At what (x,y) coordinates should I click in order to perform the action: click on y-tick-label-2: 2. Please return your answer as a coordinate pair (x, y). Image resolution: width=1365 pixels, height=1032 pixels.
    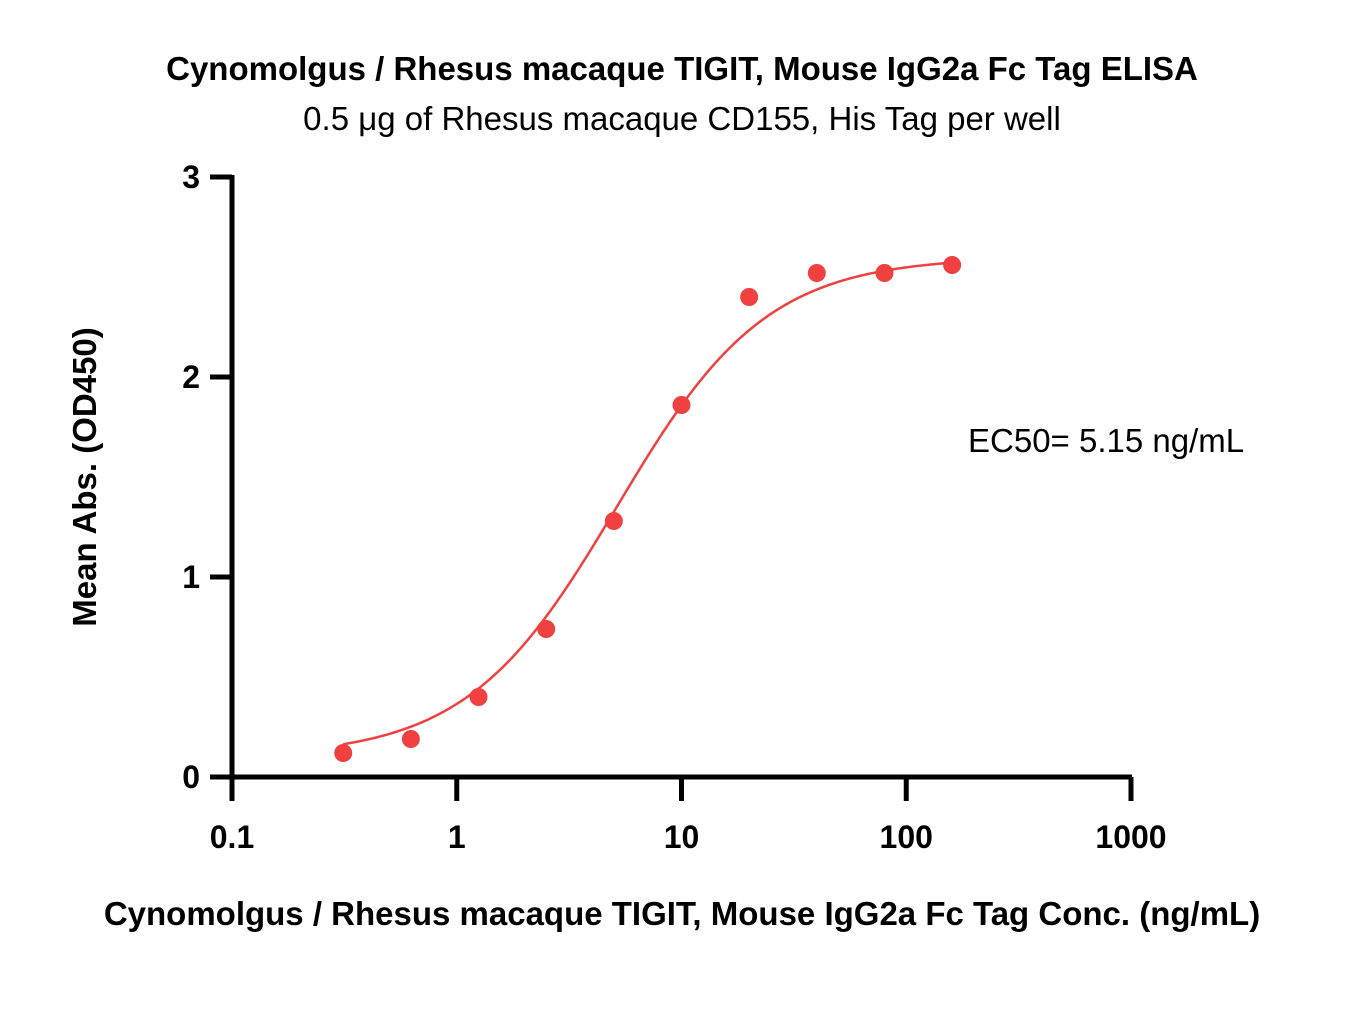
    Looking at the image, I should click on (191, 377).